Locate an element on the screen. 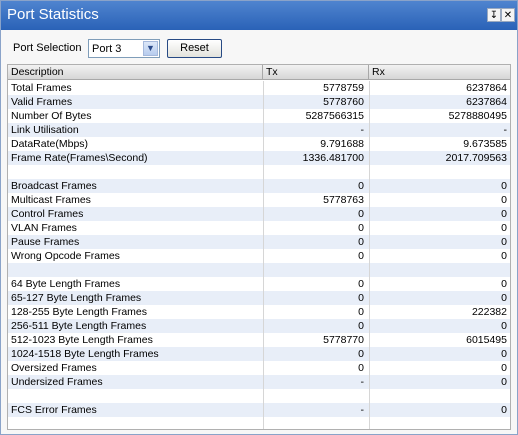  cell-description: Valid Frames is located at coordinates (42, 102).